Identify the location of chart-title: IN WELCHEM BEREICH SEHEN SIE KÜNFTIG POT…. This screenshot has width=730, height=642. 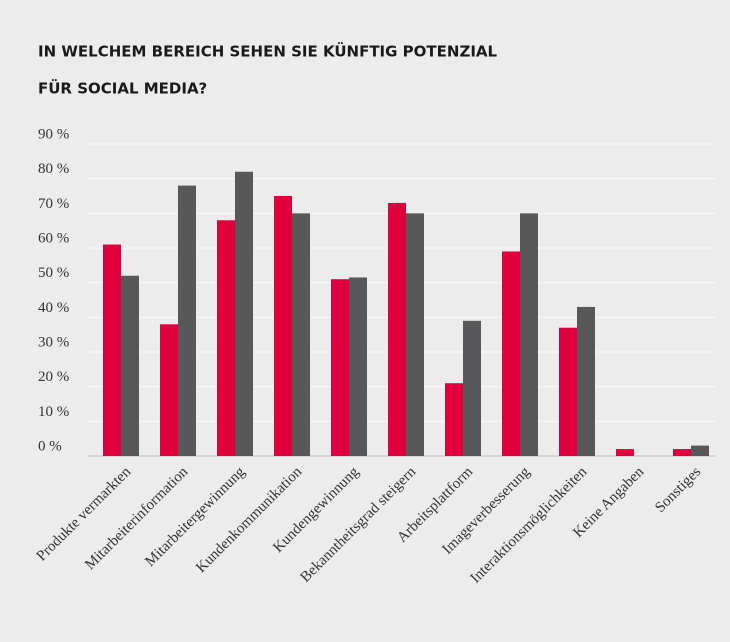
(268, 51).